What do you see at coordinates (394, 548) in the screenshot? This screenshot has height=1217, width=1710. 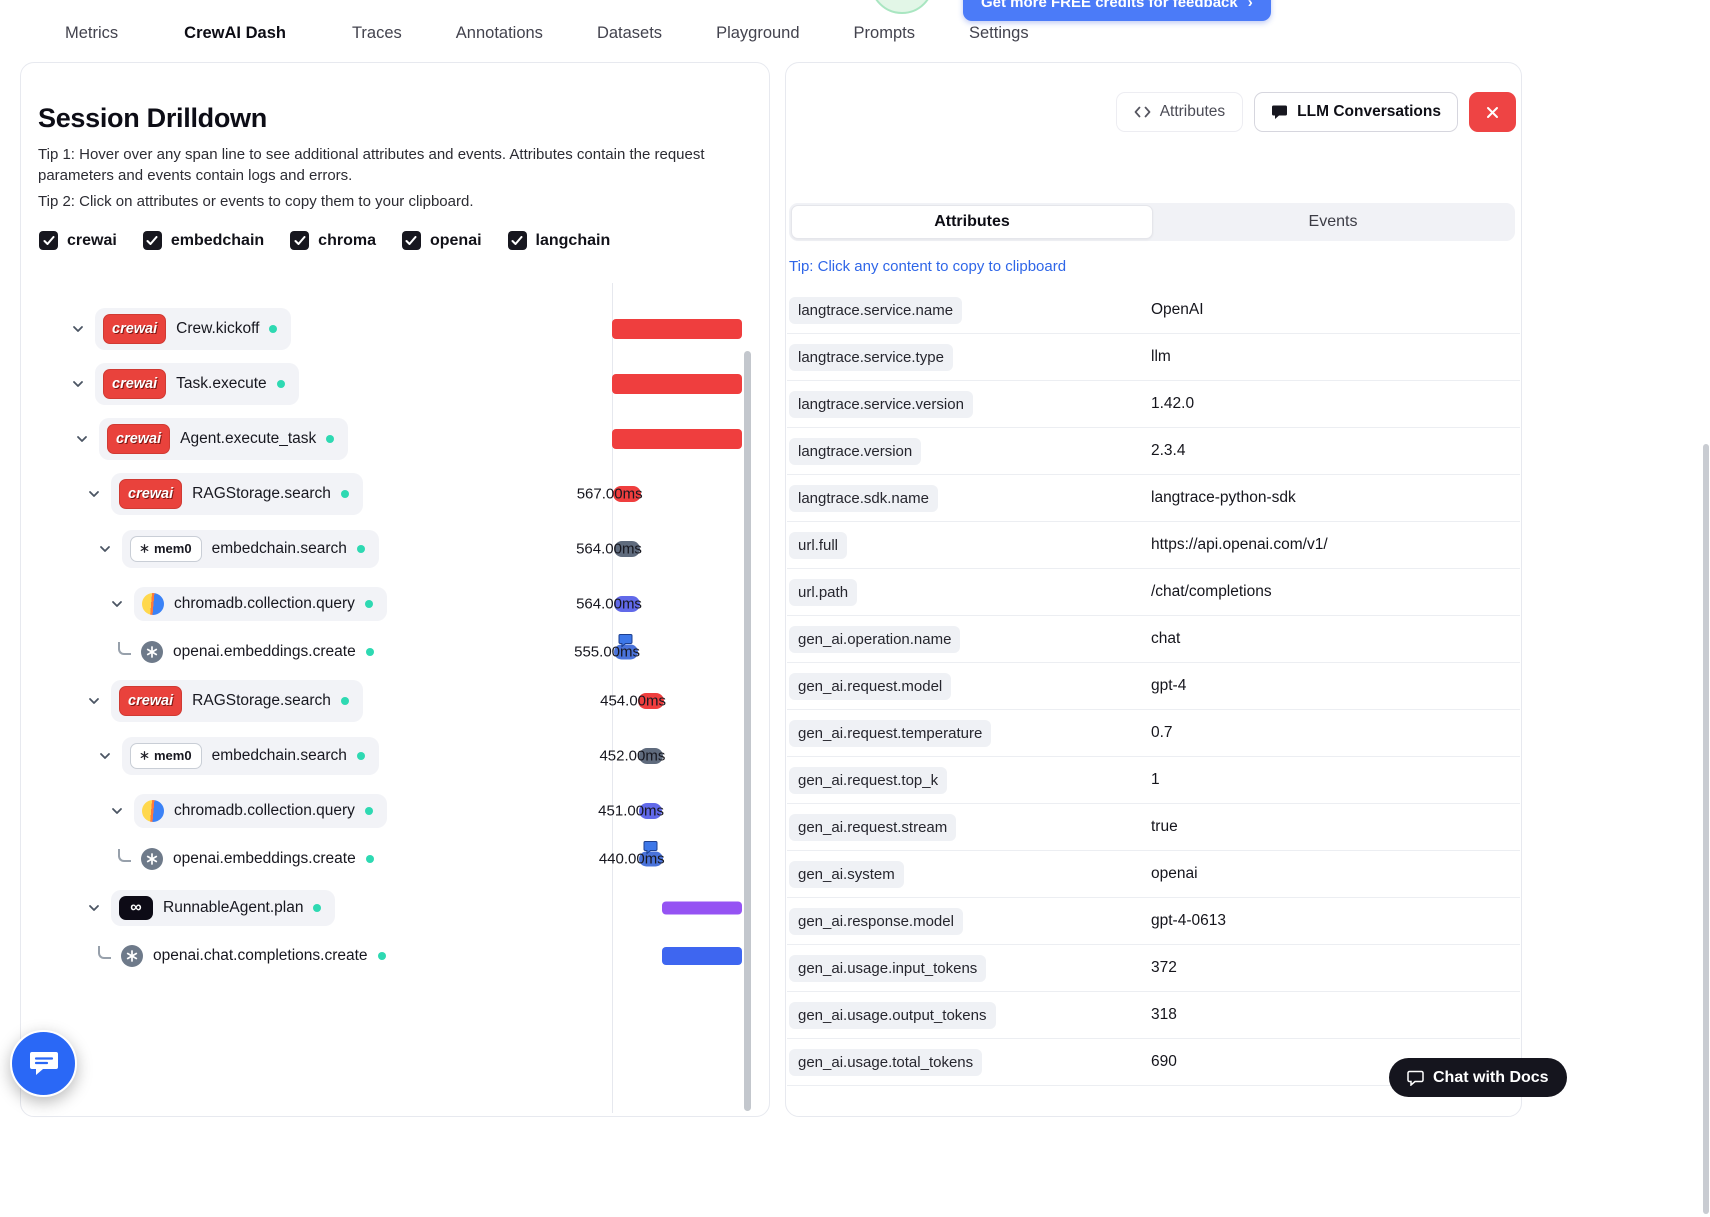 I see `span-row-embedchain-search: mem0 embedchain.search 564.00ms` at bounding box center [394, 548].